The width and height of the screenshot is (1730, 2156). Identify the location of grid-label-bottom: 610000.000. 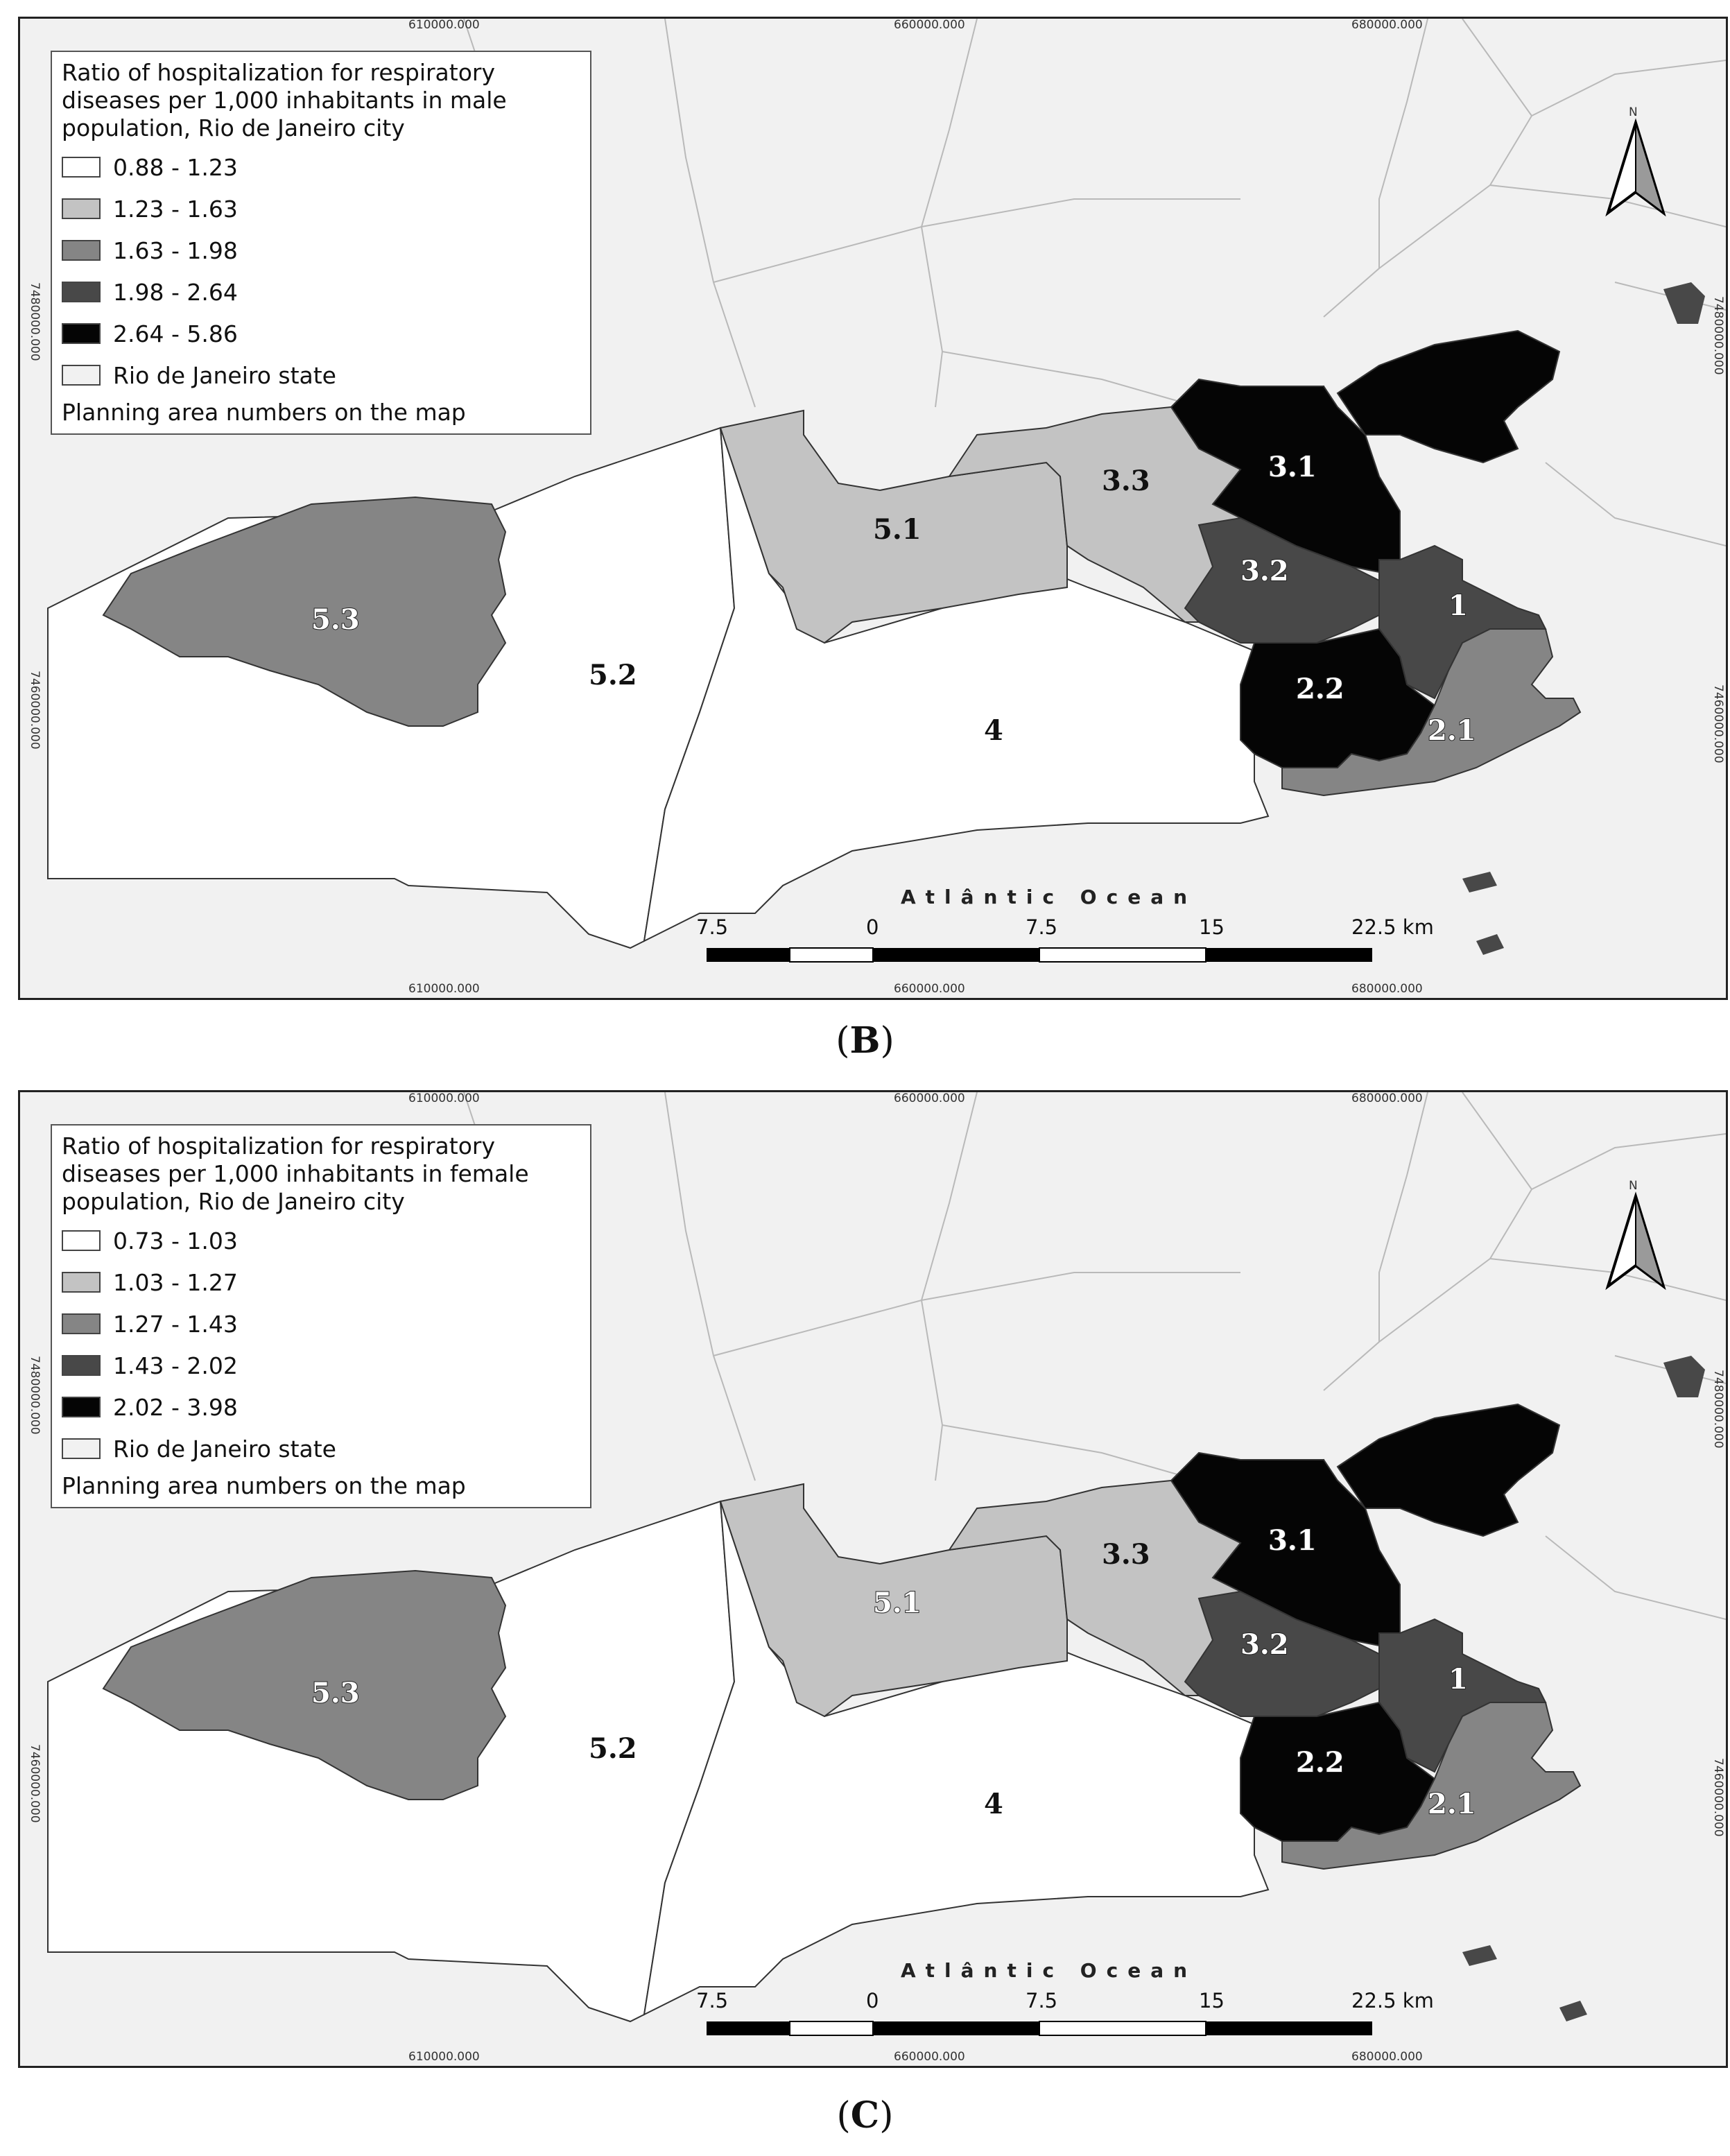
(444, 989).